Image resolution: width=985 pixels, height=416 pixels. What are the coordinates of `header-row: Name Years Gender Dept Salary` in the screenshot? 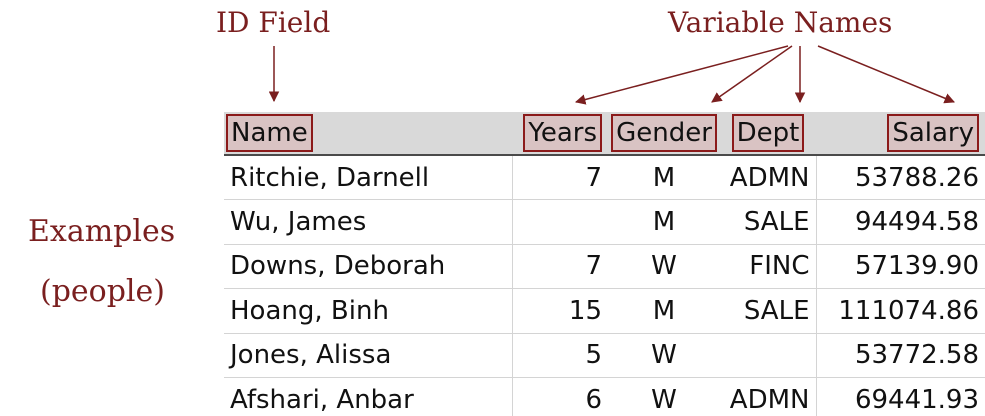 It's located at (604, 134).